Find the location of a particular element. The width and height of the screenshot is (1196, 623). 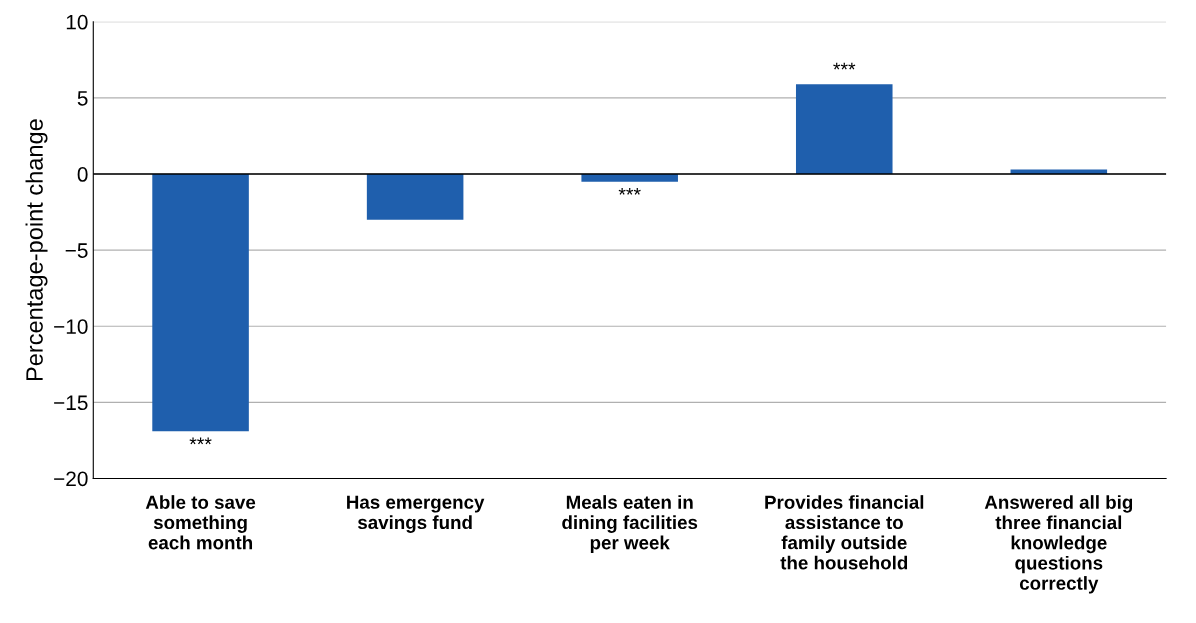

x-tick-label: Able to save something each month is located at coordinates (200, 522).